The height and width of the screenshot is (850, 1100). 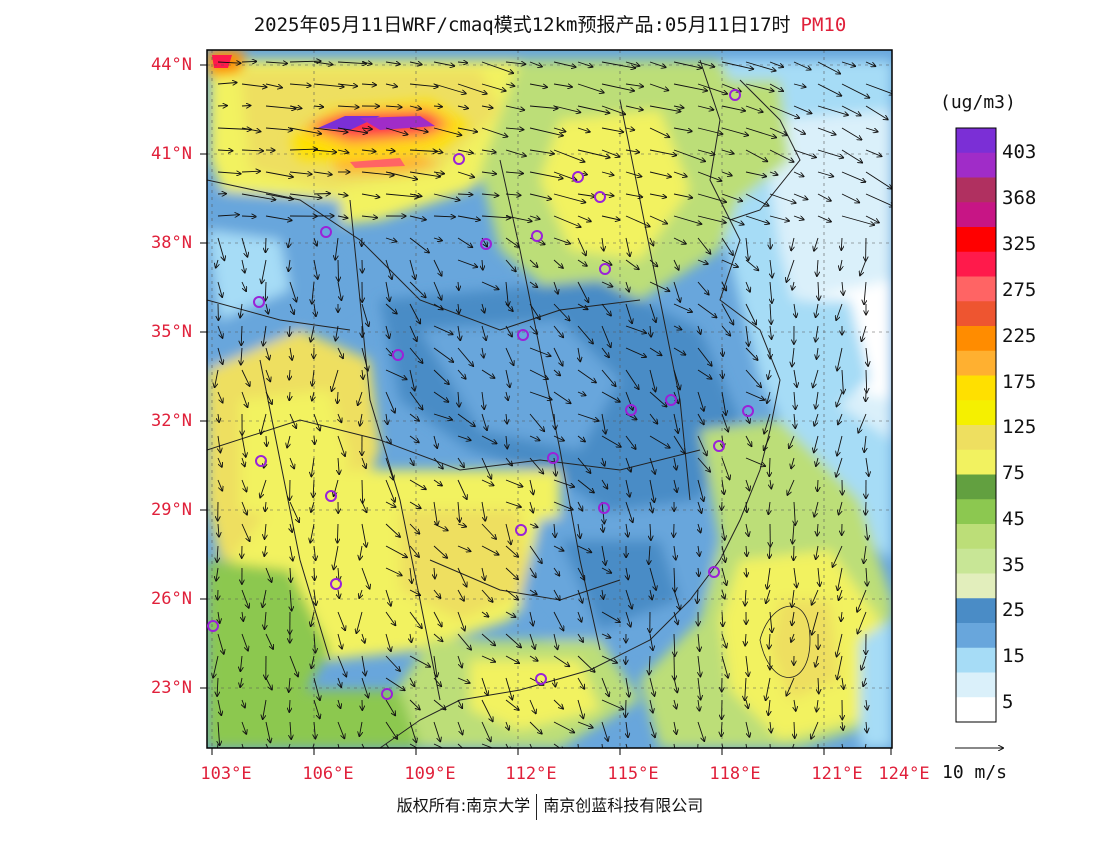 What do you see at coordinates (430, 774) in the screenshot?
I see `lon-label: 109°E` at bounding box center [430, 774].